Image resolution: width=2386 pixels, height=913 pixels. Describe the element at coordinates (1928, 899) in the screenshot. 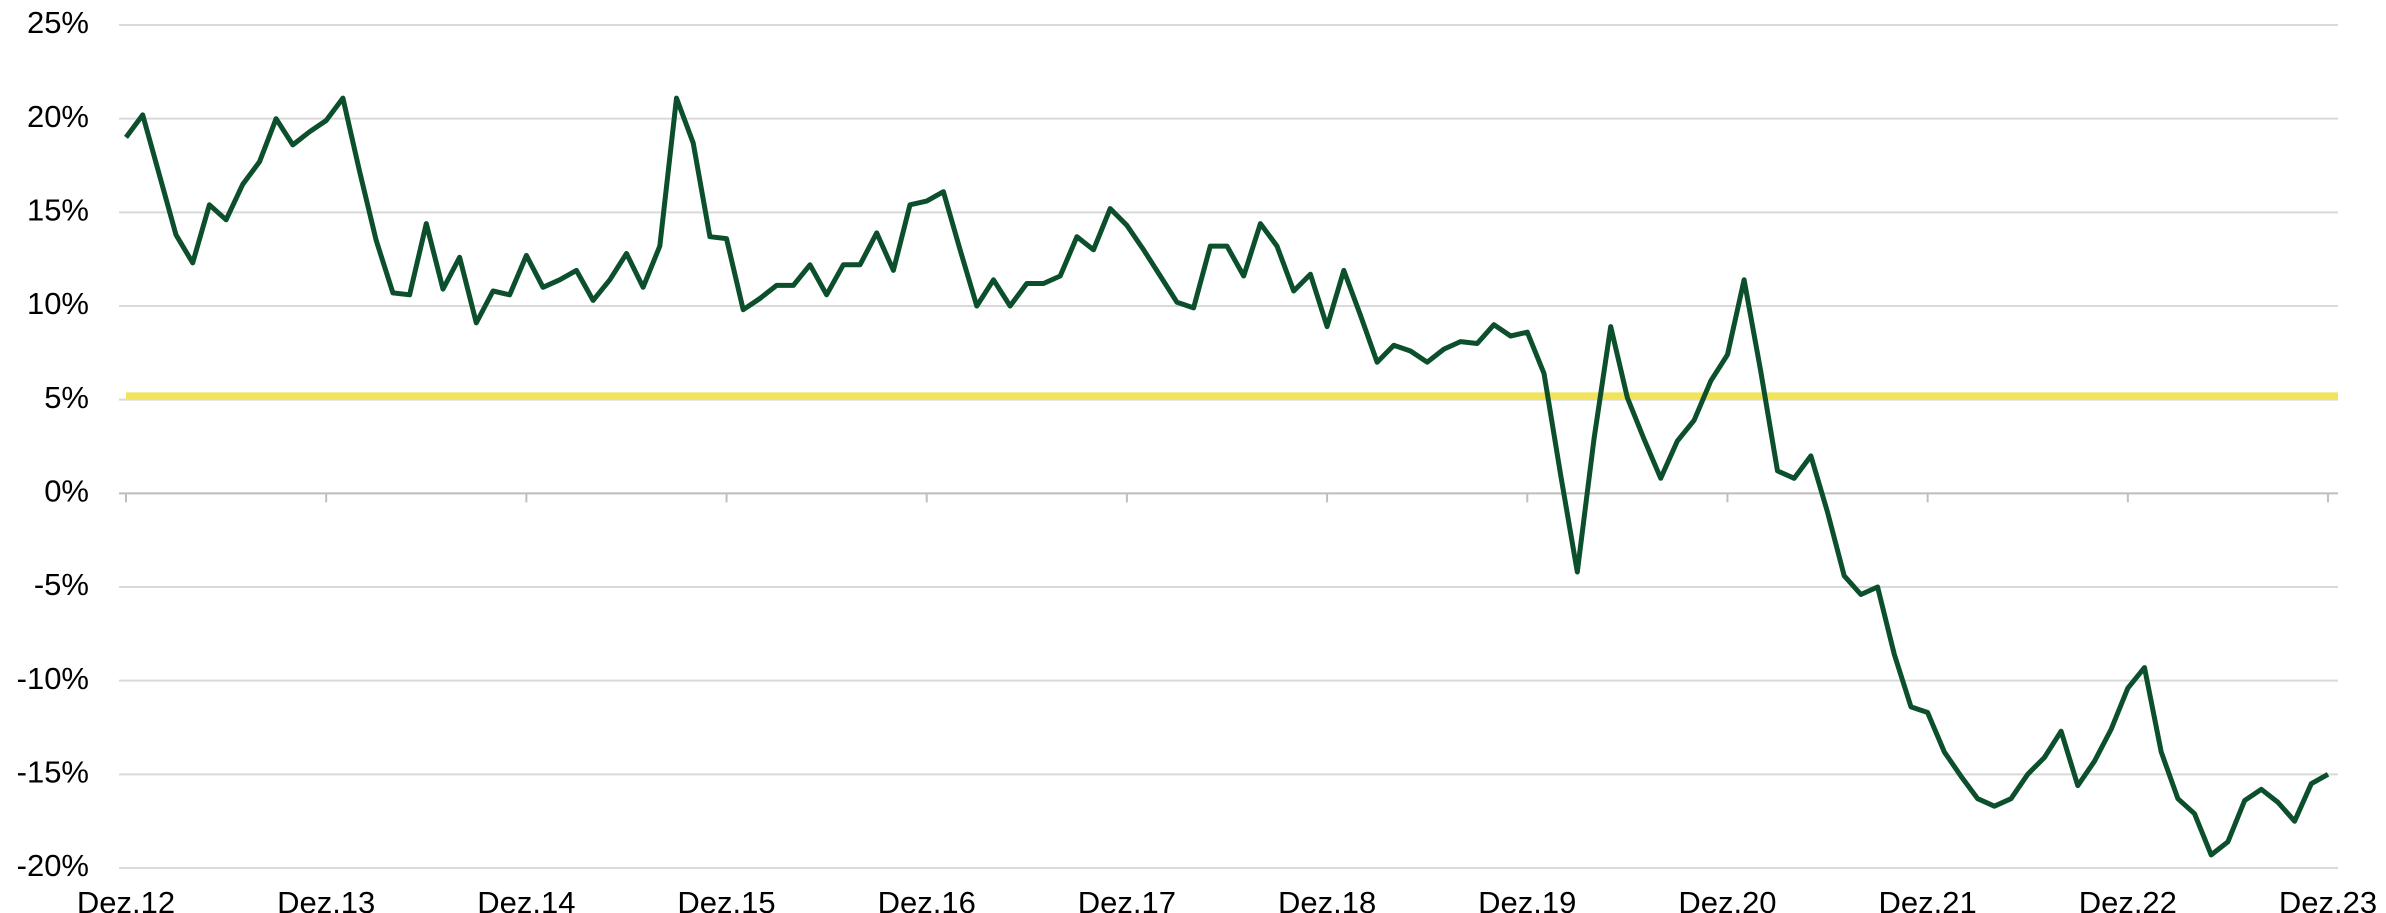

I see `x-tick-label: Dez.21` at that location.